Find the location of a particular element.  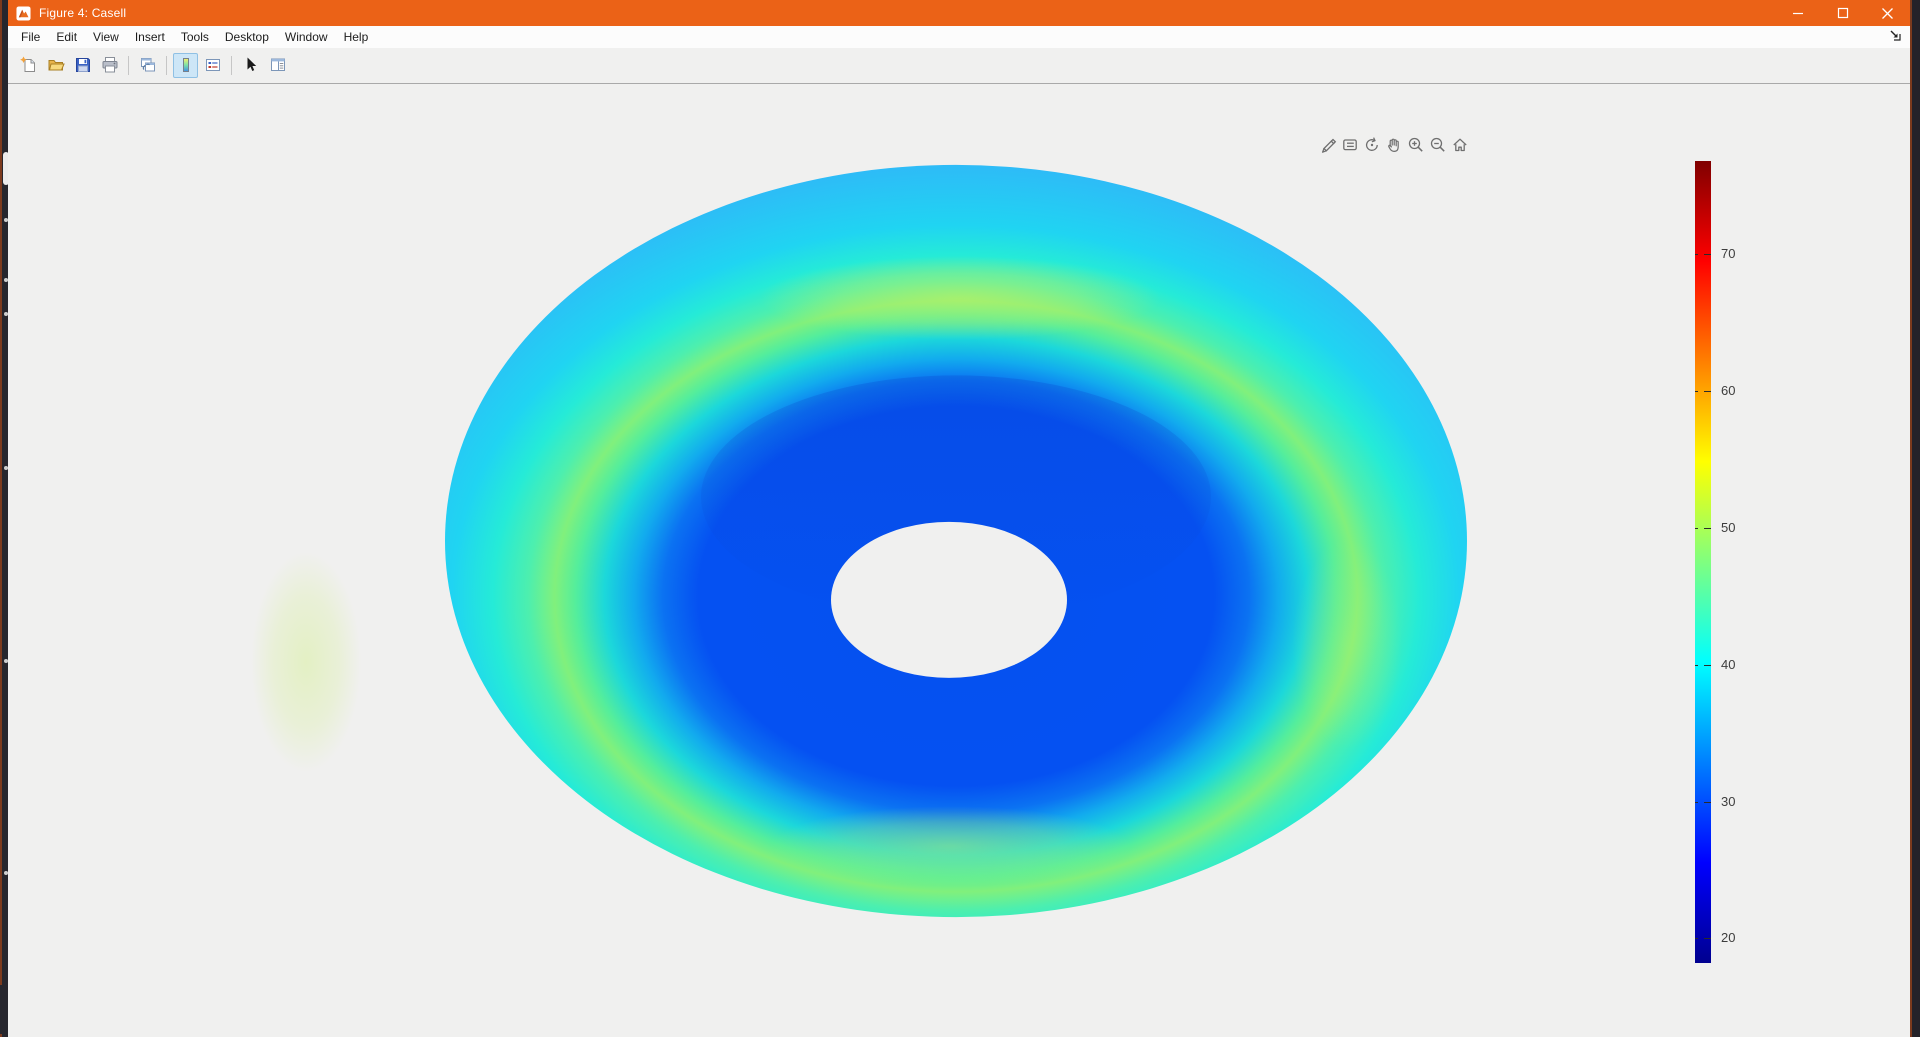

colorbar-tick-label: 70 is located at coordinates (1728, 253).